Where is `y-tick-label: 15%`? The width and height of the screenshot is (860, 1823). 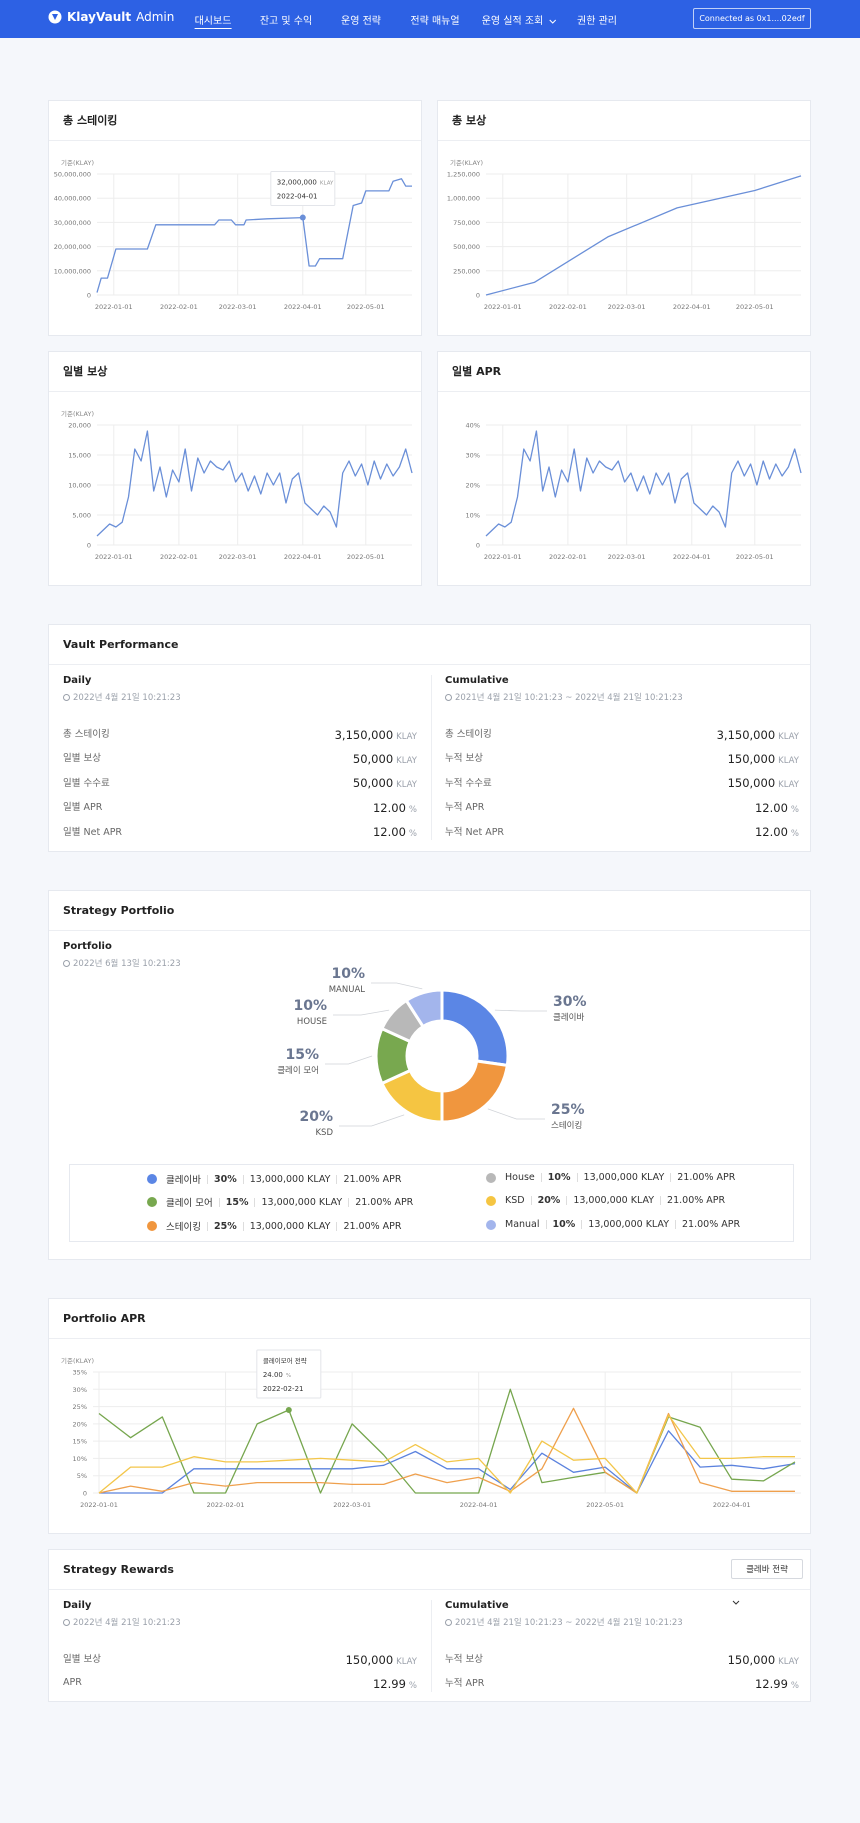
y-tick-label: 15% is located at coordinates (80, 1442).